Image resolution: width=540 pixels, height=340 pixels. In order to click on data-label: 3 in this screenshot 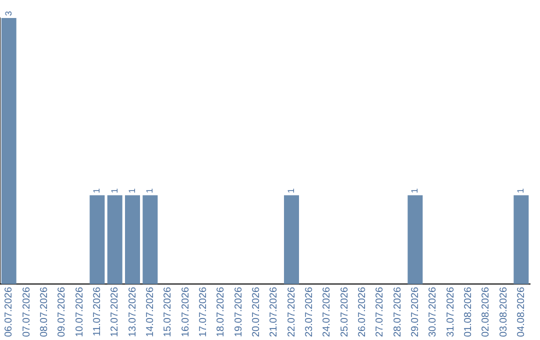, I will do `click(8, 13)`.